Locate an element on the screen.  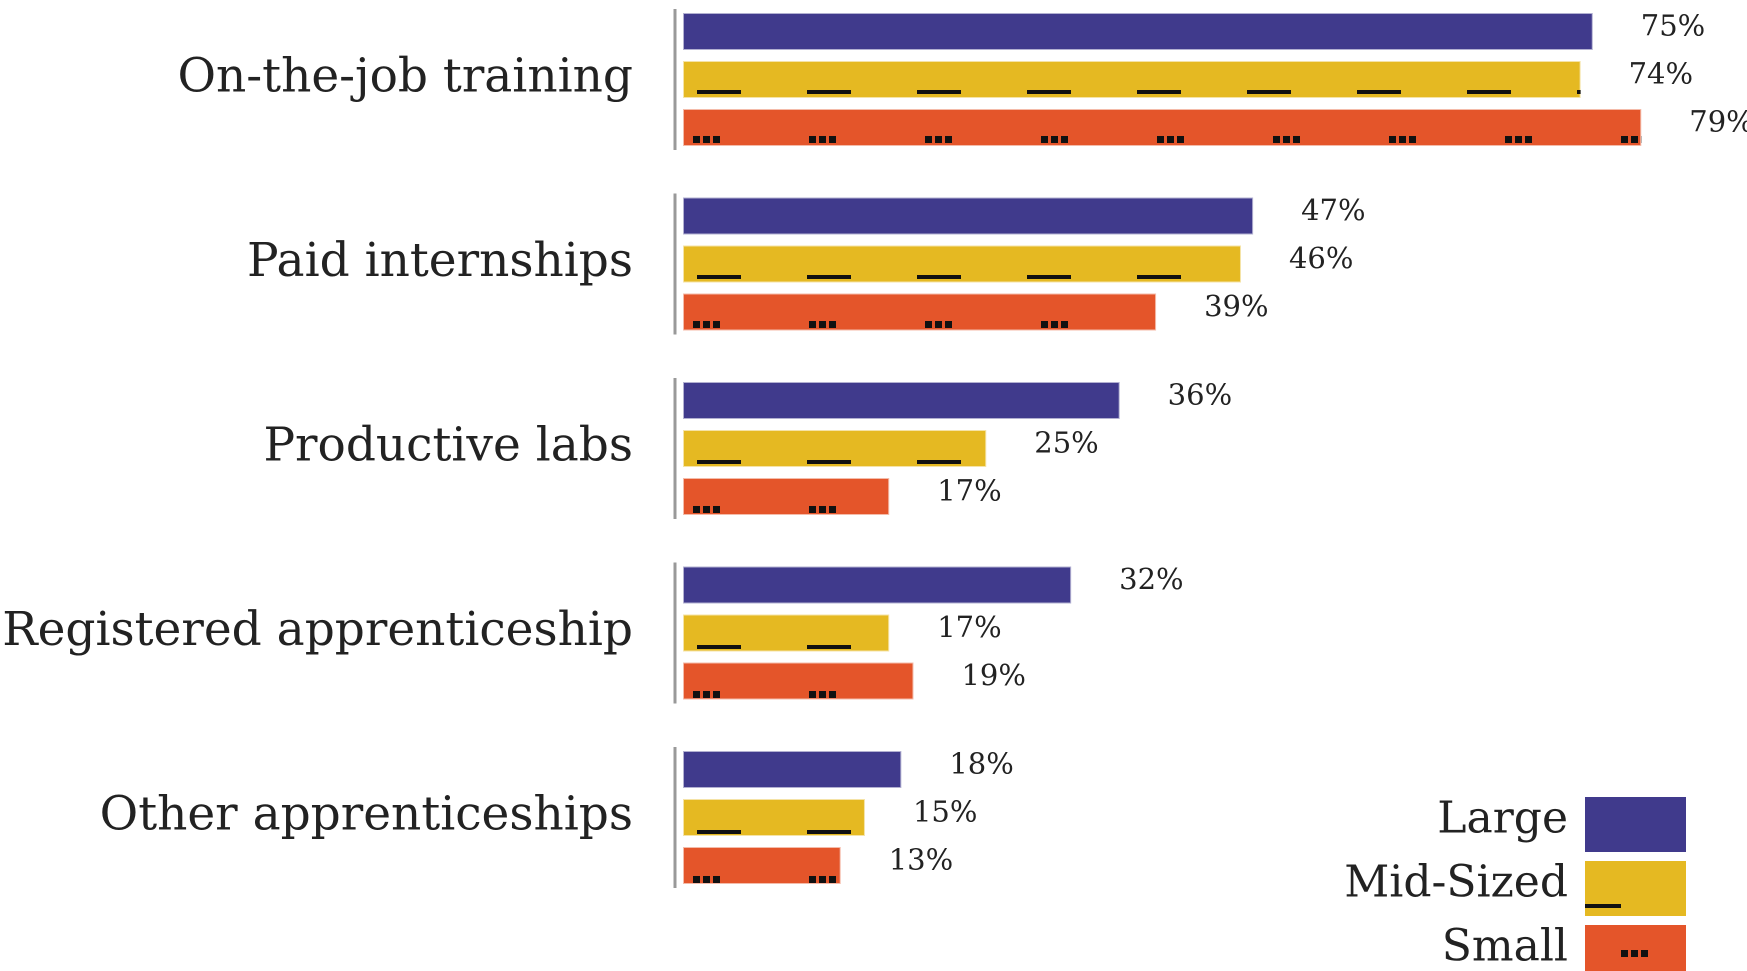
value-label: 15% is located at coordinates (945, 812).